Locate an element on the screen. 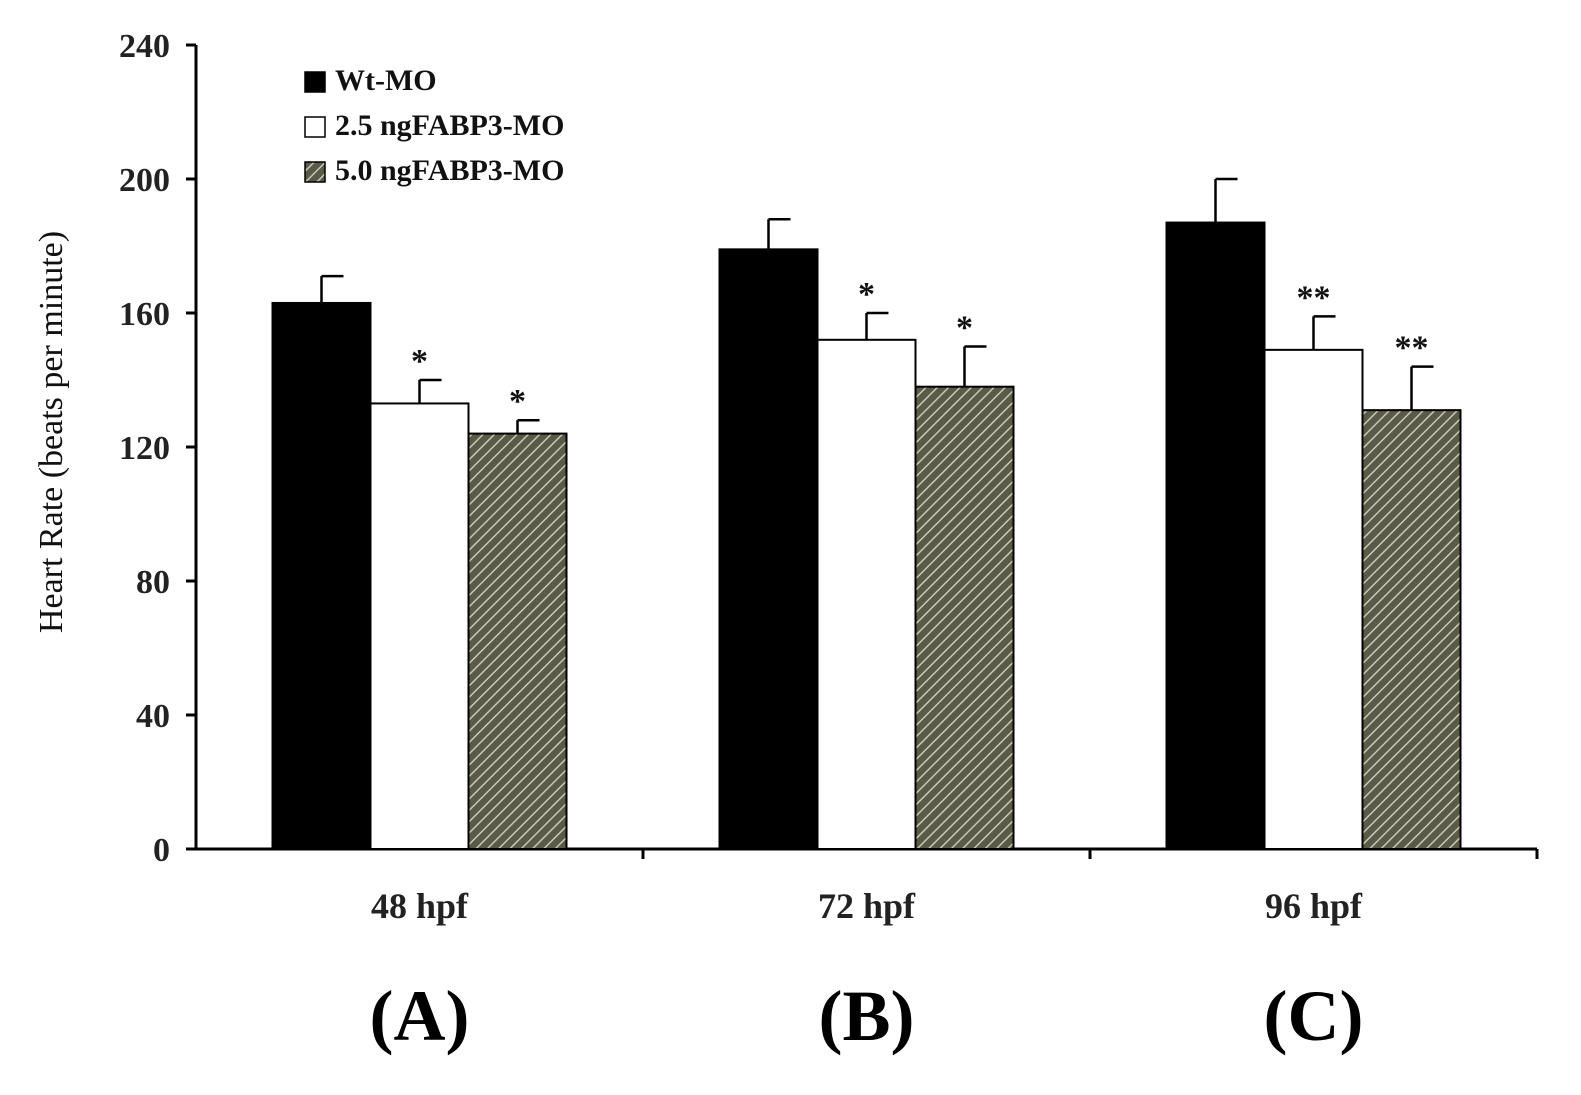 Image resolution: width=1581 pixels, height=1095 pixels. significance-marks: ******** is located at coordinates (920, 348).